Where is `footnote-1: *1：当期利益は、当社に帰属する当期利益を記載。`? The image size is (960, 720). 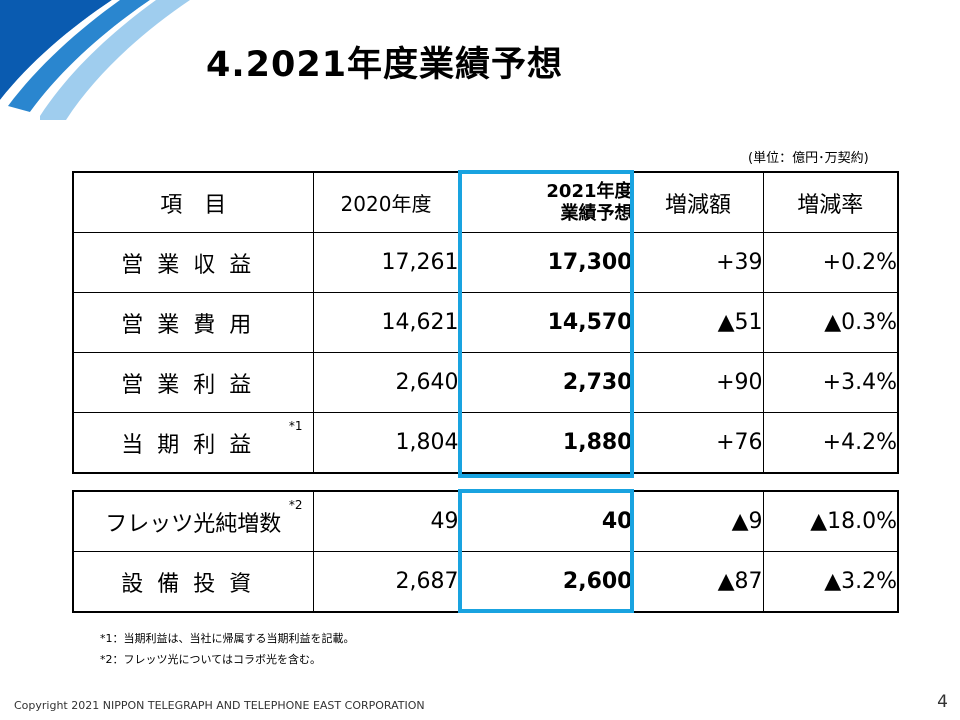 footnote-1: *1：当期利益は、当社に帰属する当期利益を記載。 is located at coordinates (227, 638).